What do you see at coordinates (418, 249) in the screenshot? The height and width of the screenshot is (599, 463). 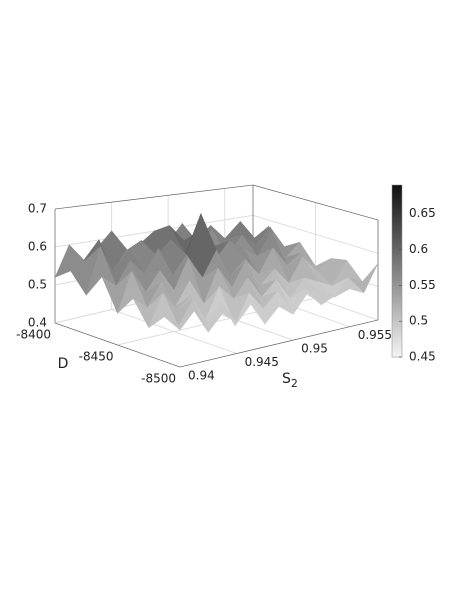 I see `colorbar-tick-label: 0.6` at bounding box center [418, 249].